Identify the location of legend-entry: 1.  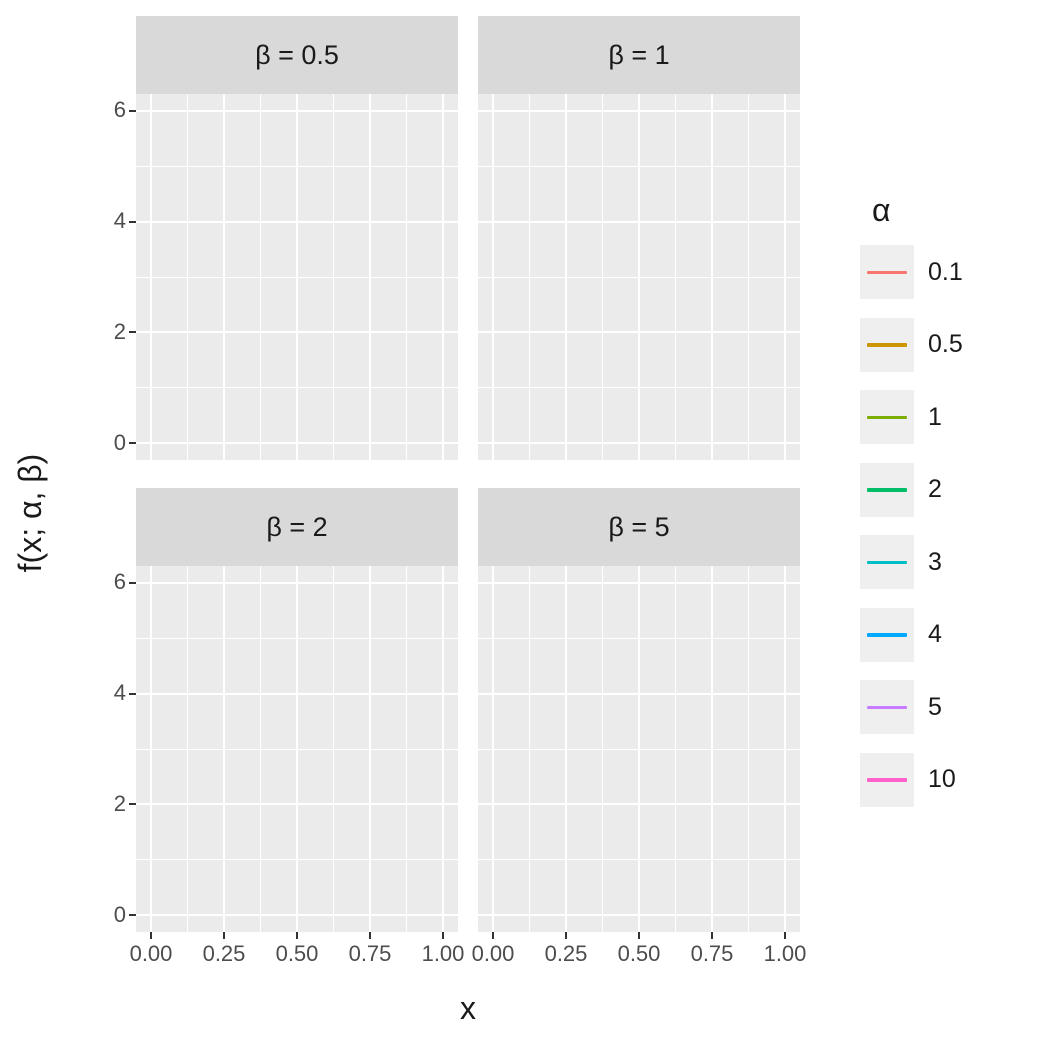
(952, 417).